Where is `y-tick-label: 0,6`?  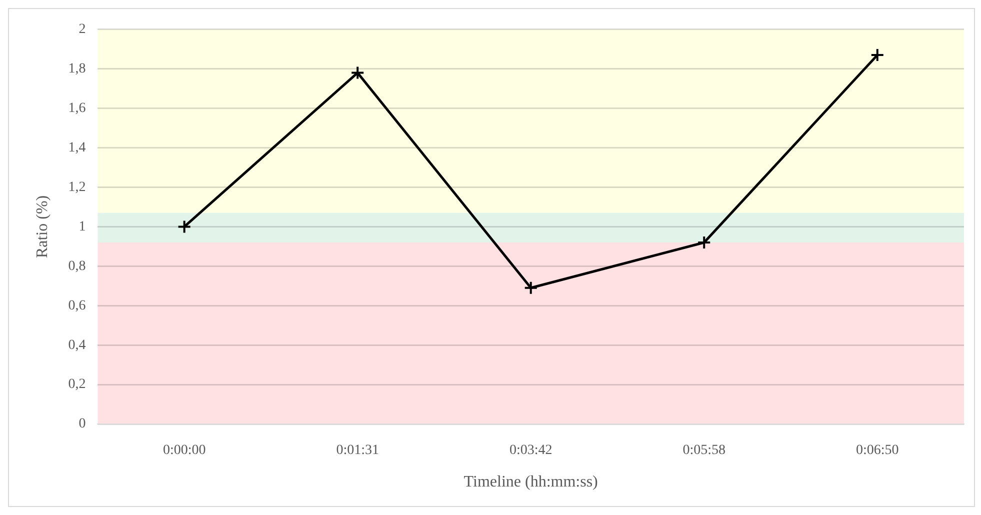 y-tick-label: 0,6 is located at coordinates (77, 306).